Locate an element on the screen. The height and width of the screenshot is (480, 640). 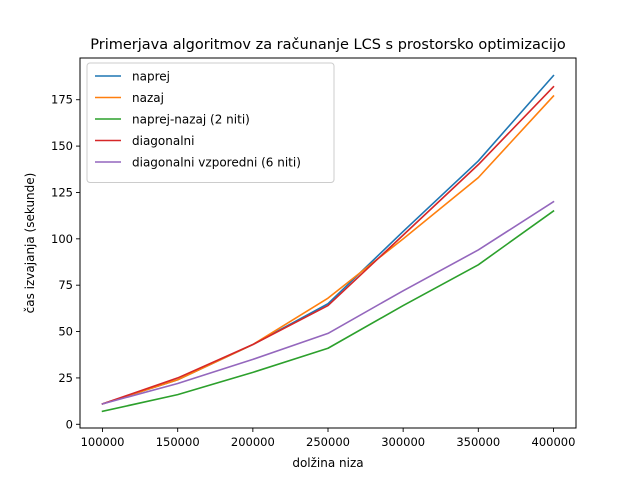
y-tick-label: 150 is located at coordinates (62, 146).